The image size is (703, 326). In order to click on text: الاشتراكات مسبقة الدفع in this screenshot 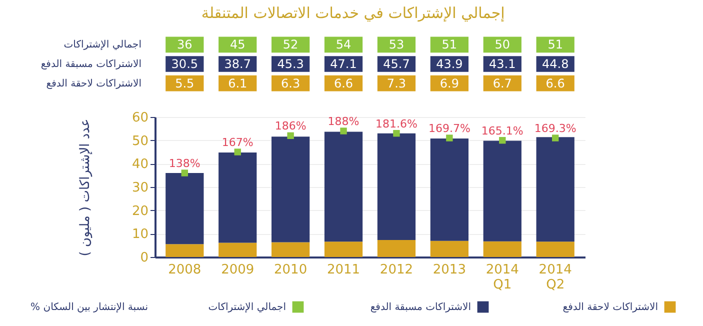, I will do `click(91, 64)`.